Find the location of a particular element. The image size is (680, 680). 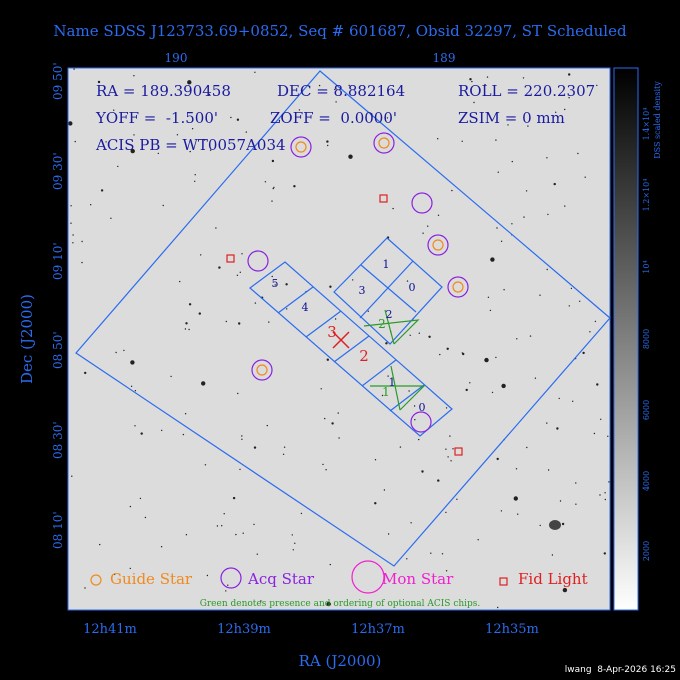

info-zoff: ZOFF = 0.0000' is located at coordinates (333, 118).